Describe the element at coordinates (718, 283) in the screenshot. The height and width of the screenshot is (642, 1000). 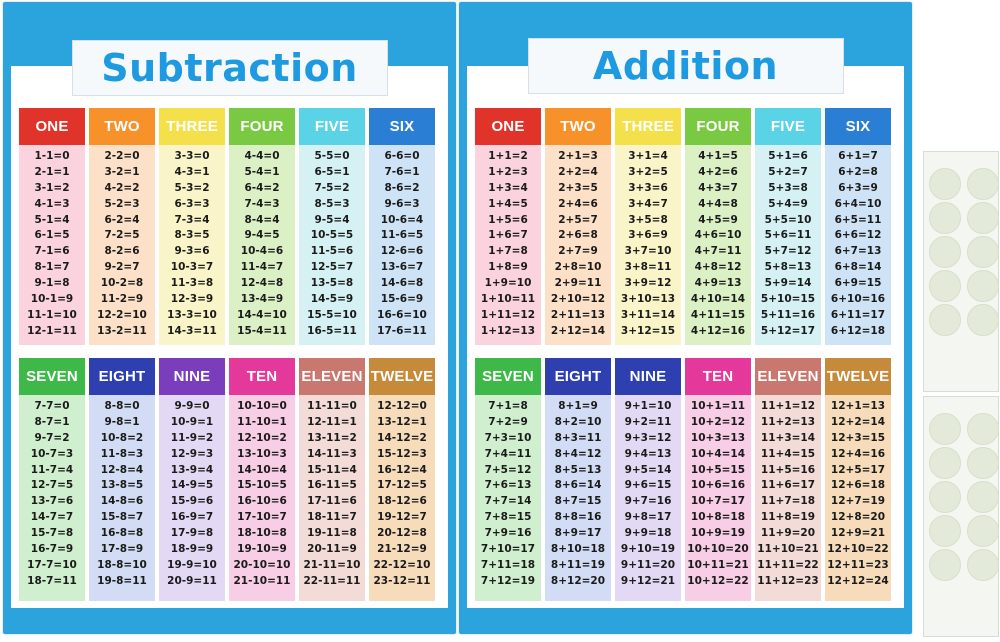
I see `equation: 4+9=13` at that location.